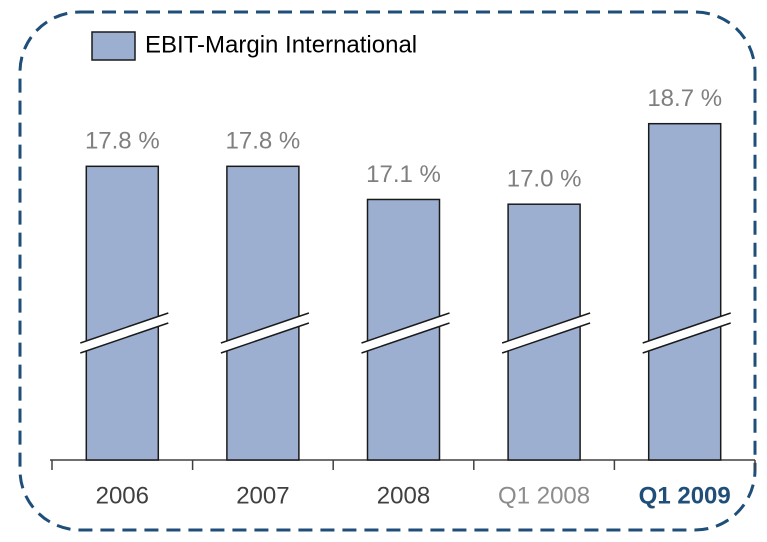 Image resolution: width=767 pixels, height=542 pixels. I want to click on value-label: 17.1 %, so click(403, 174).